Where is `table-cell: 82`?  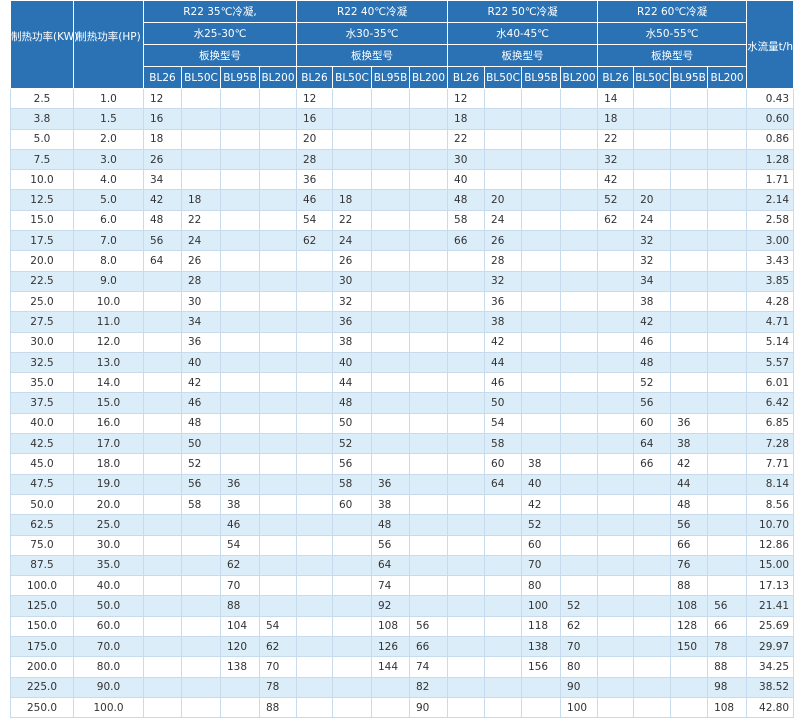 table-cell: 82 is located at coordinates (428, 687).